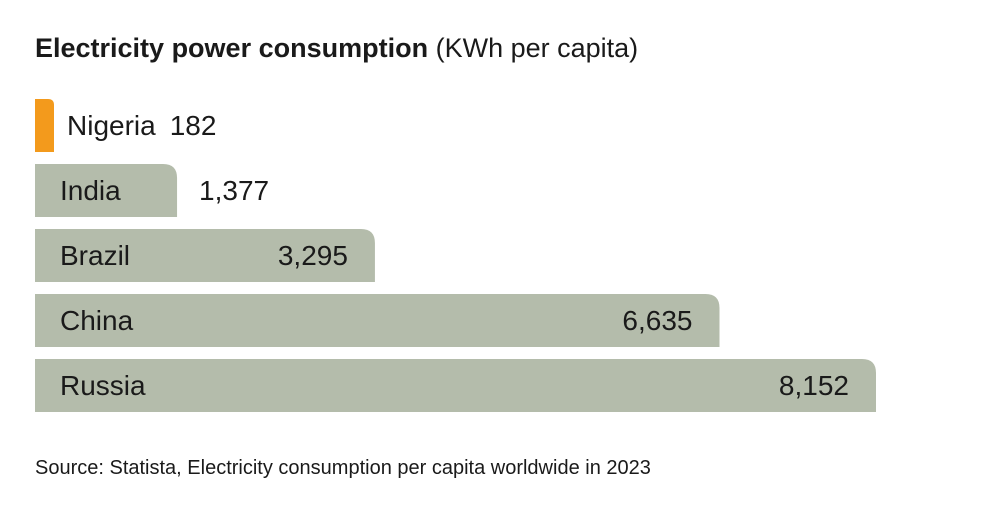 This screenshot has width=984, height=522. I want to click on bar-value-india: 1,377, so click(234, 190).